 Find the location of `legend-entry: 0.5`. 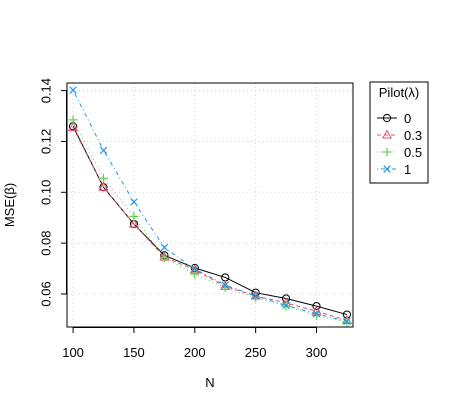

legend-entry: 0.5 is located at coordinates (399, 152).